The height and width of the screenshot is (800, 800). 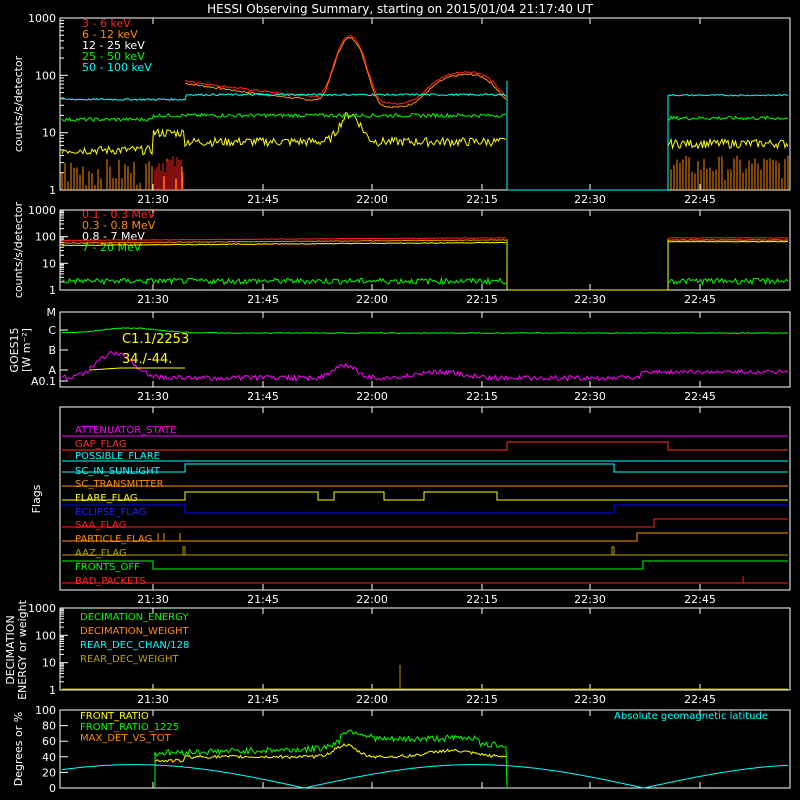 What do you see at coordinates (117, 67) in the screenshot?
I see `legend-entry: 50 - 100 keV` at bounding box center [117, 67].